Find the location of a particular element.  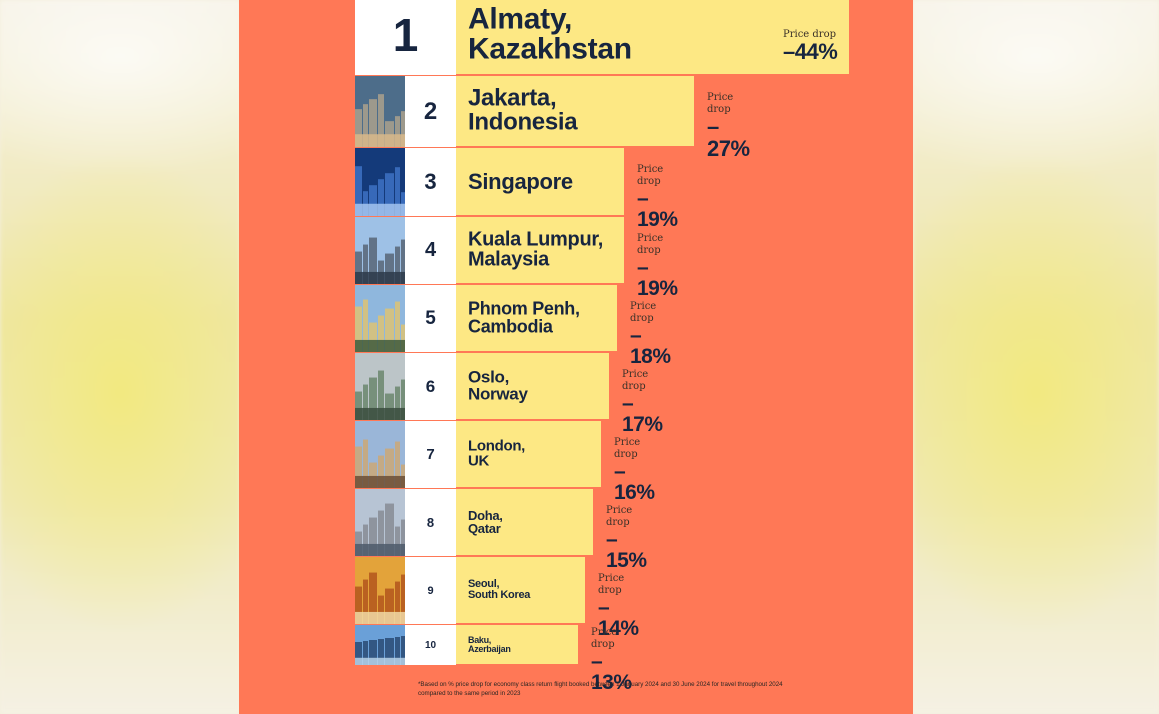

price-drop-bar: Kuala Lumpur, Malaysia is located at coordinates (540, 250).